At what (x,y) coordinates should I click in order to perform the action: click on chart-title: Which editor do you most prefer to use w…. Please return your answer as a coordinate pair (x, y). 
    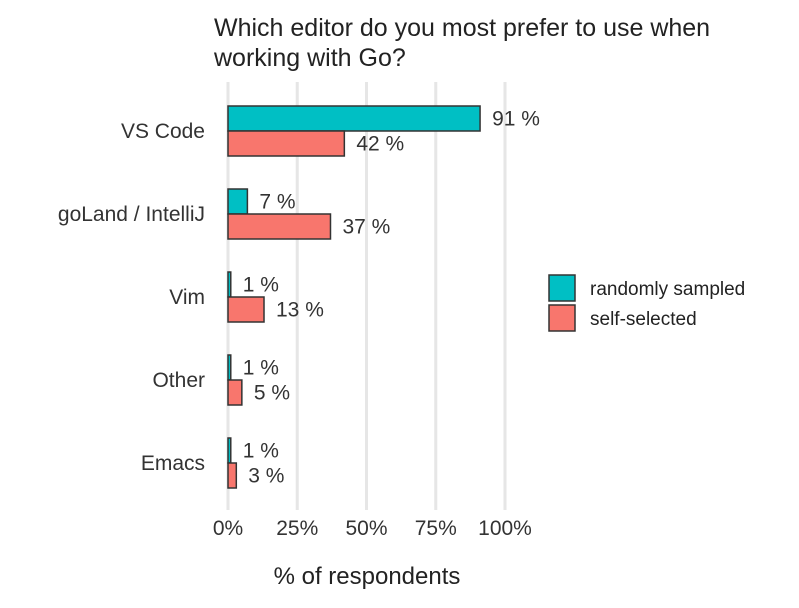
    Looking at the image, I should click on (461, 43).